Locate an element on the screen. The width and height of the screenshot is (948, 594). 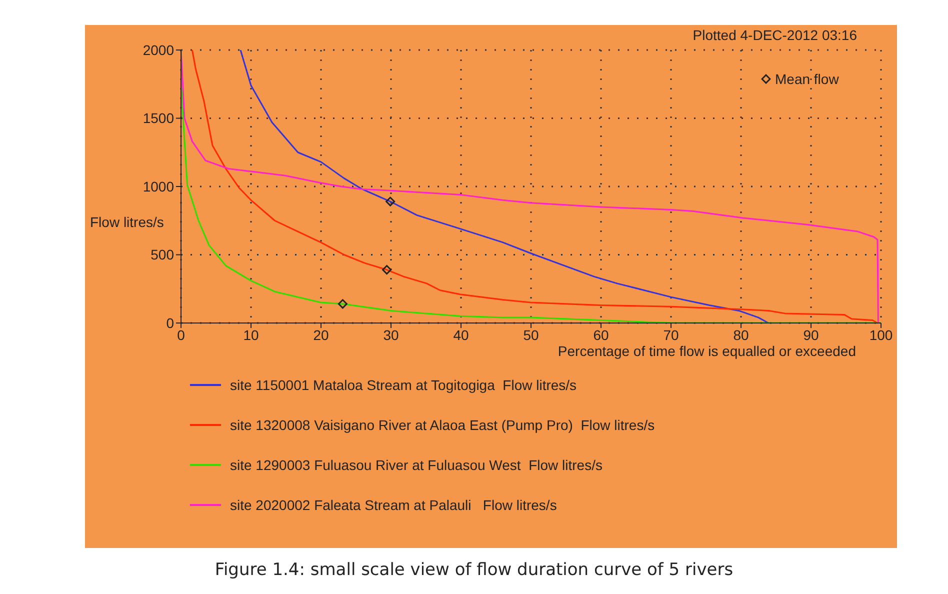
x-tick-label: 0 is located at coordinates (181, 334).